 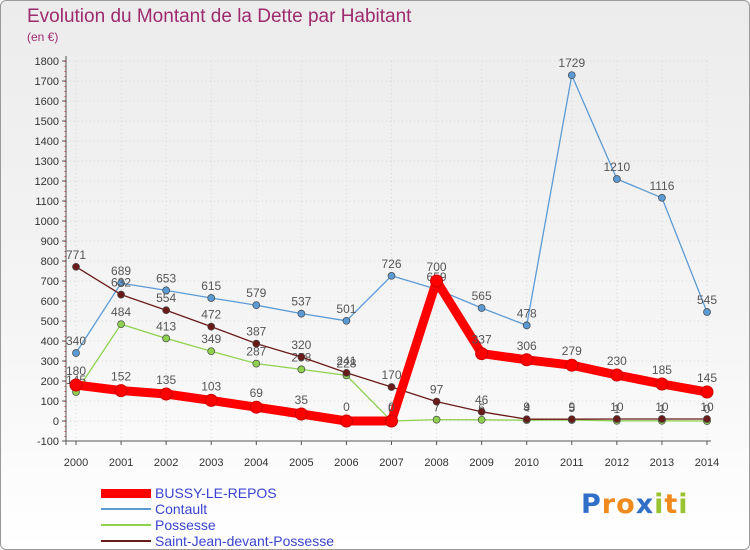 I want to click on data-label: 337, so click(x=482, y=340).